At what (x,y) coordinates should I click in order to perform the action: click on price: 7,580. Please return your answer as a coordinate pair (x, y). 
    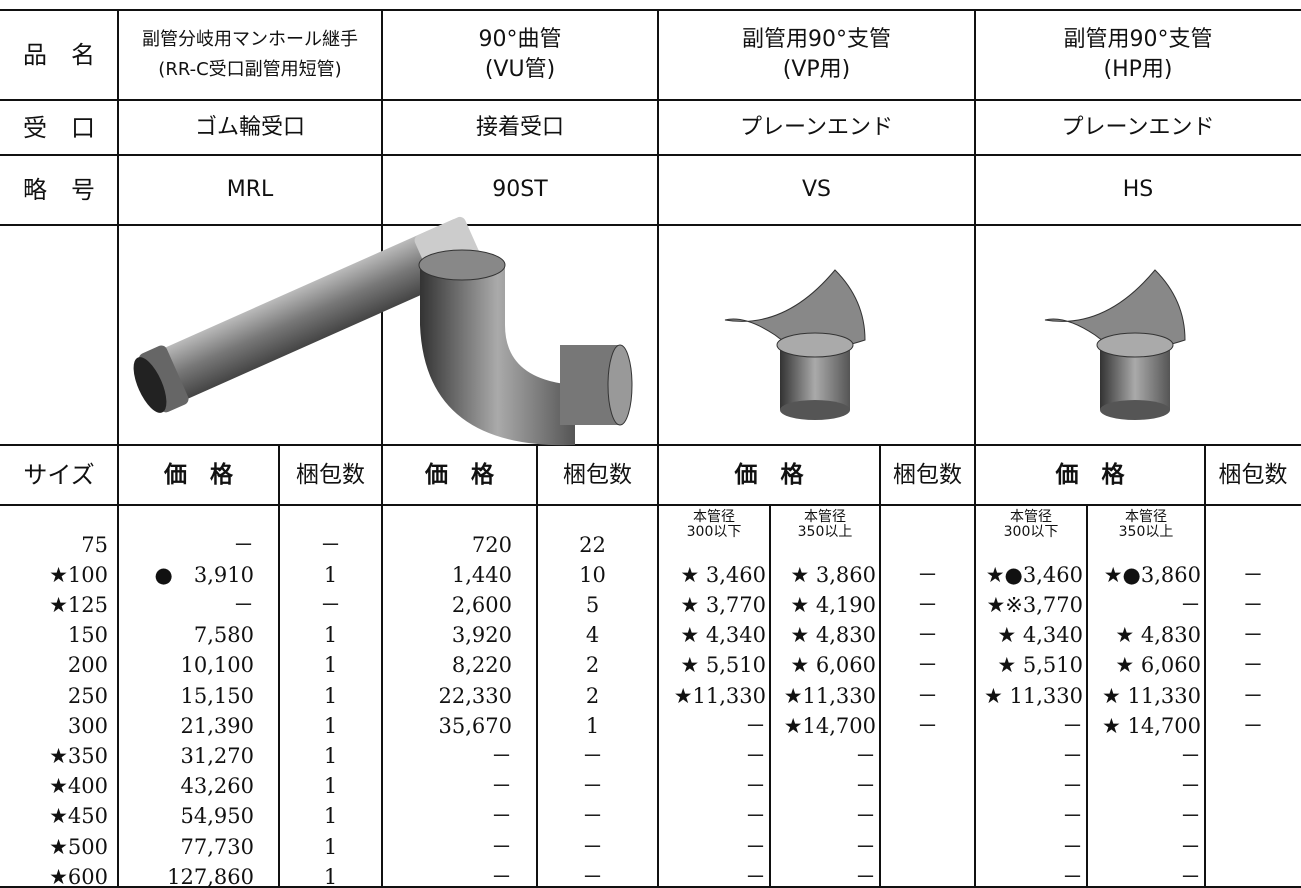
    Looking at the image, I should click on (223, 635).